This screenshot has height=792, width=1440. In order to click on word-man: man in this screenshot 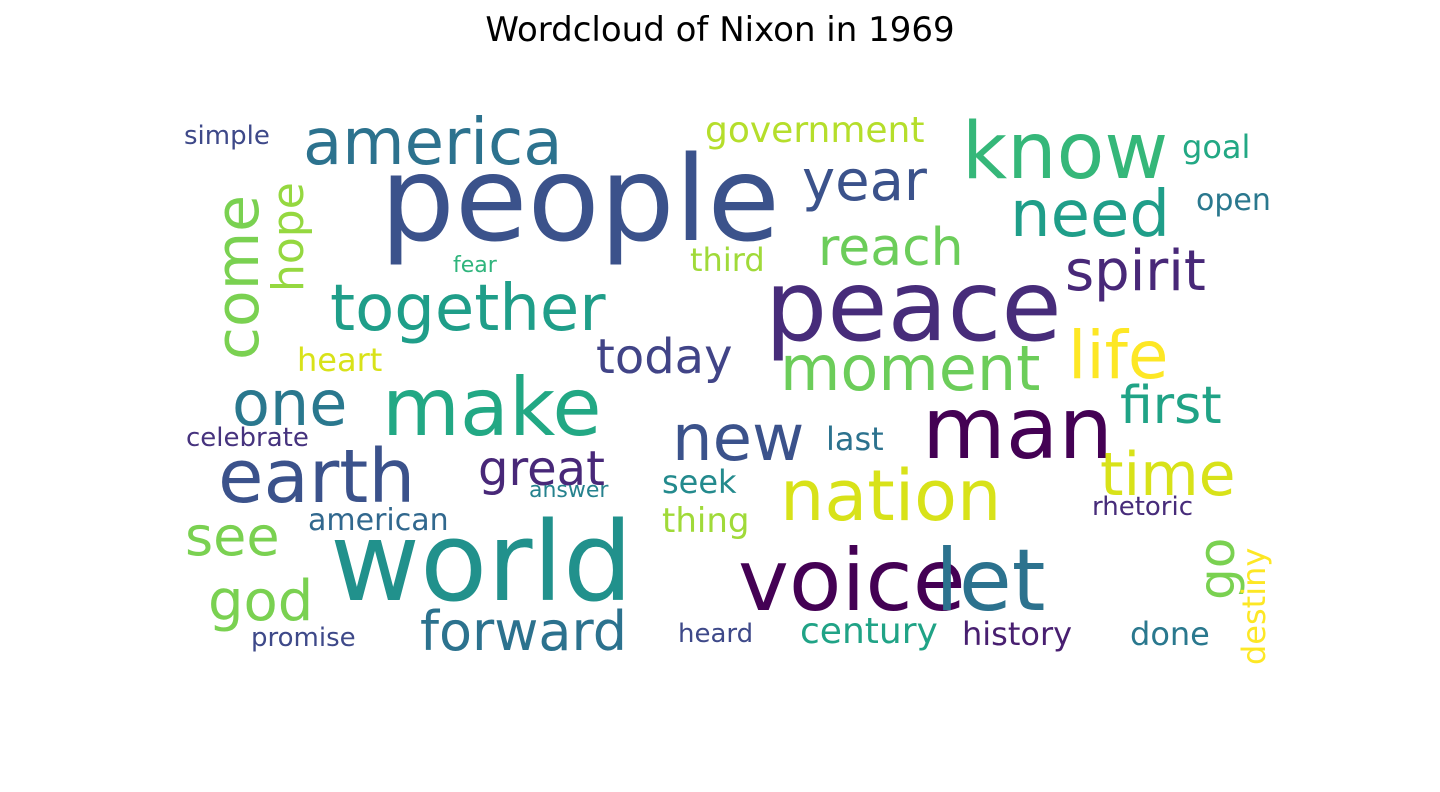, I will do `click(1017, 429)`.